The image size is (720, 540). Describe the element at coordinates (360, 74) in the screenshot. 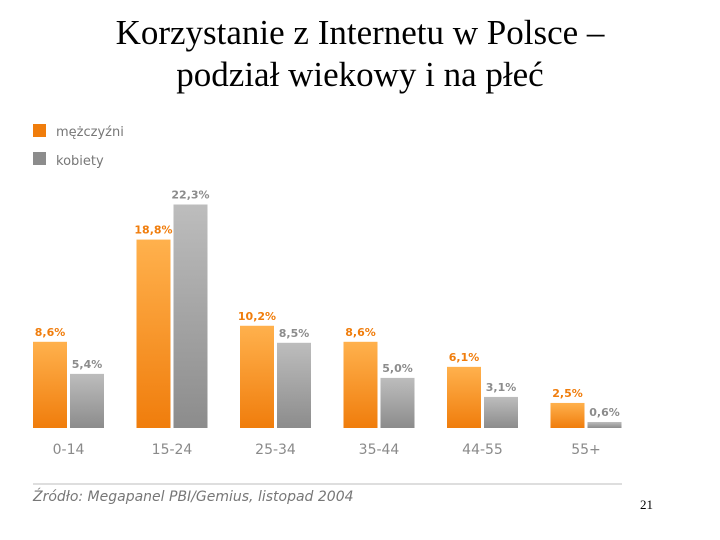

I see `slide-title-line-2: podział wiekowy i na płeć` at that location.